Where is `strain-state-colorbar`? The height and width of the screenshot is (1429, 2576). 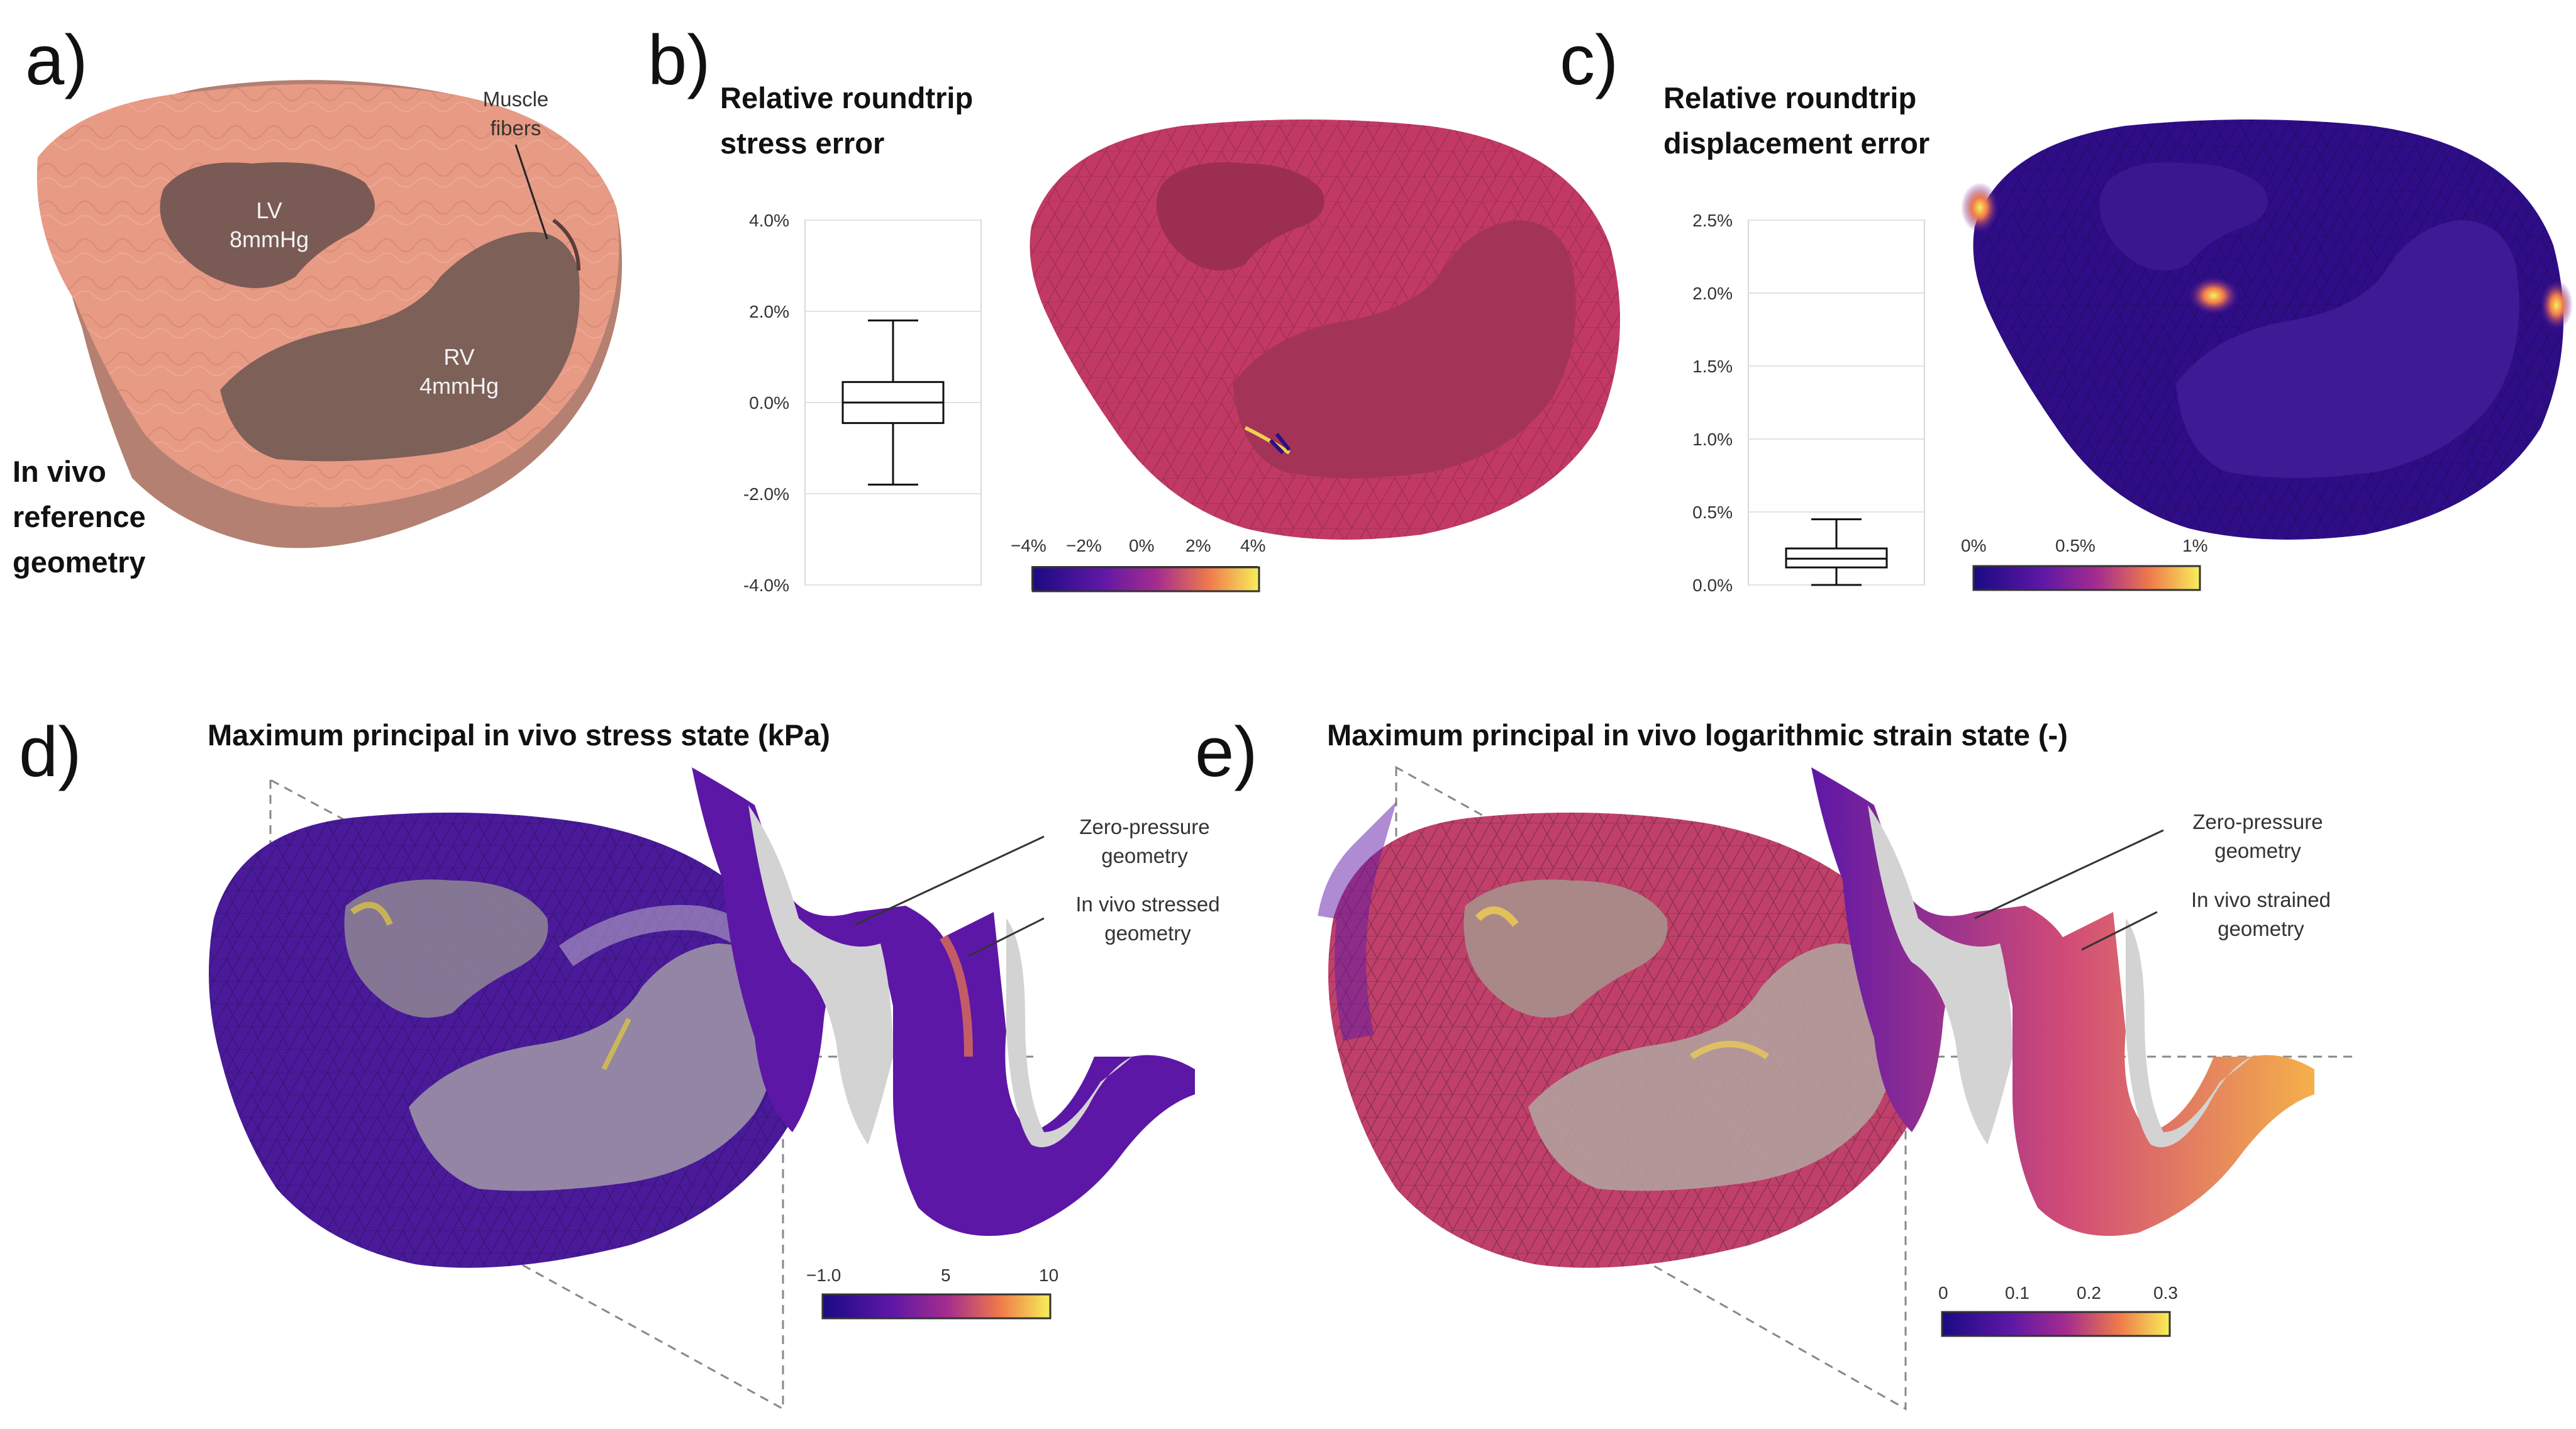 strain-state-colorbar is located at coordinates (2056, 1324).